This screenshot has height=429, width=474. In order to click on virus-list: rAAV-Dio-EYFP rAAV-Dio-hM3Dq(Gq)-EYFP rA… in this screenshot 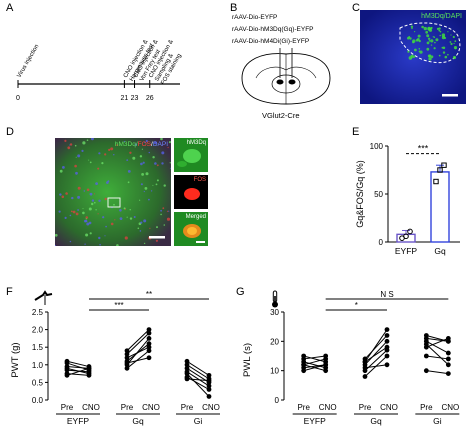, I will do `click(273, 30)`.